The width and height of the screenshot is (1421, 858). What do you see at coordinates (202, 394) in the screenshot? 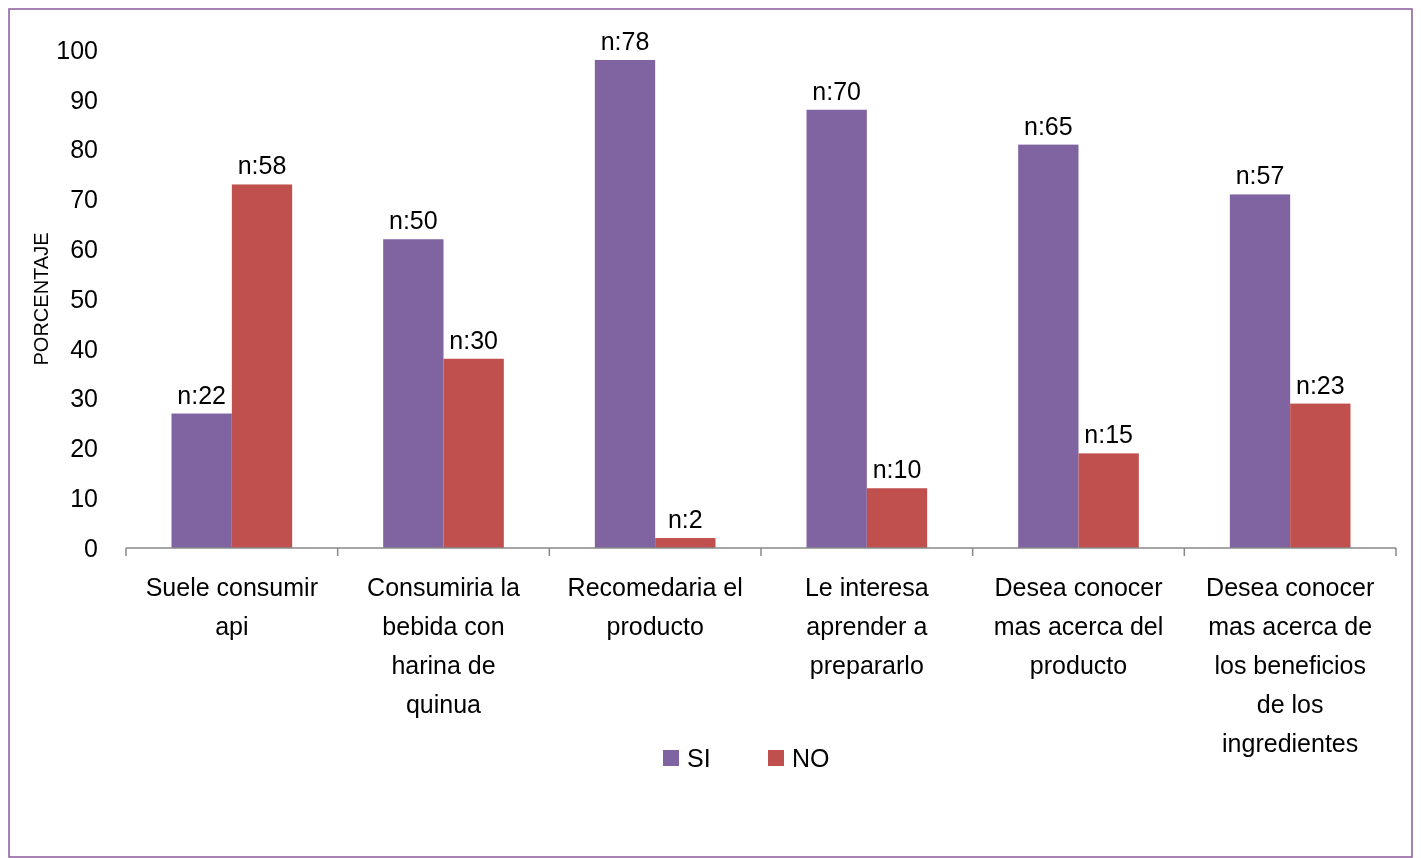
I see `annotation: n:22` at bounding box center [202, 394].